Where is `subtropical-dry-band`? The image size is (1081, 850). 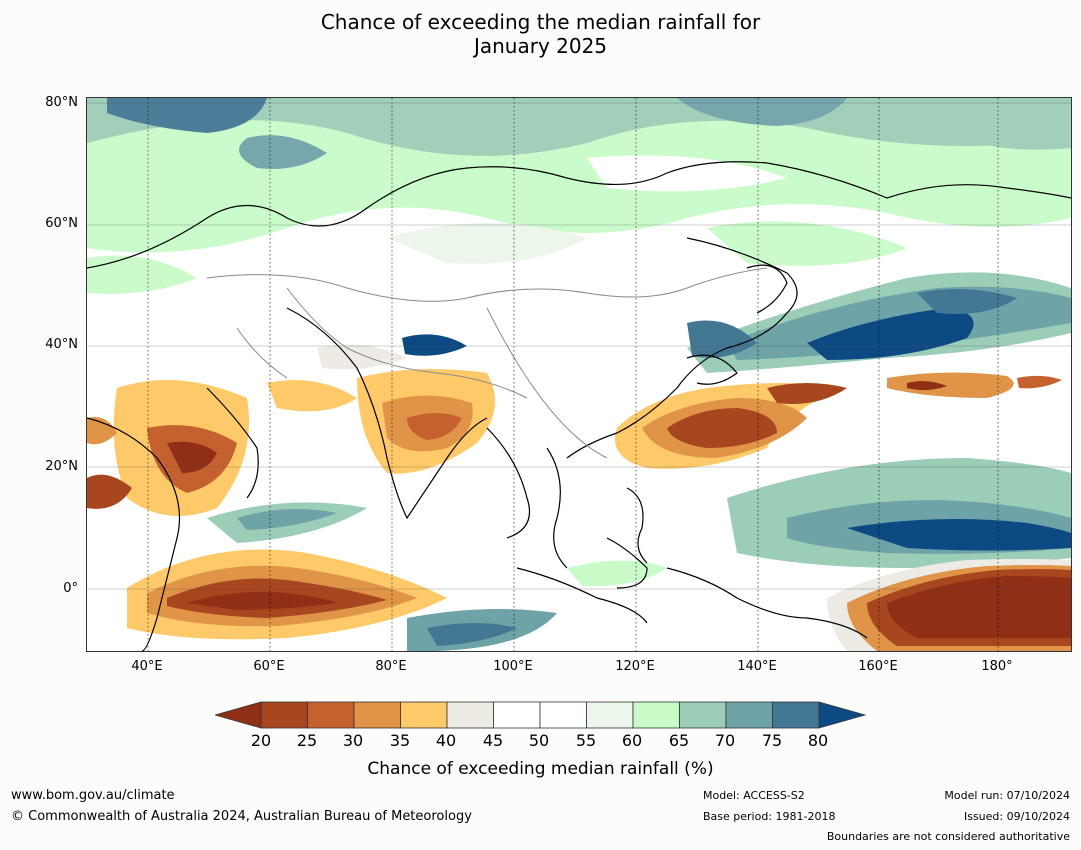
subtropical-dry-band is located at coordinates (838, 420).